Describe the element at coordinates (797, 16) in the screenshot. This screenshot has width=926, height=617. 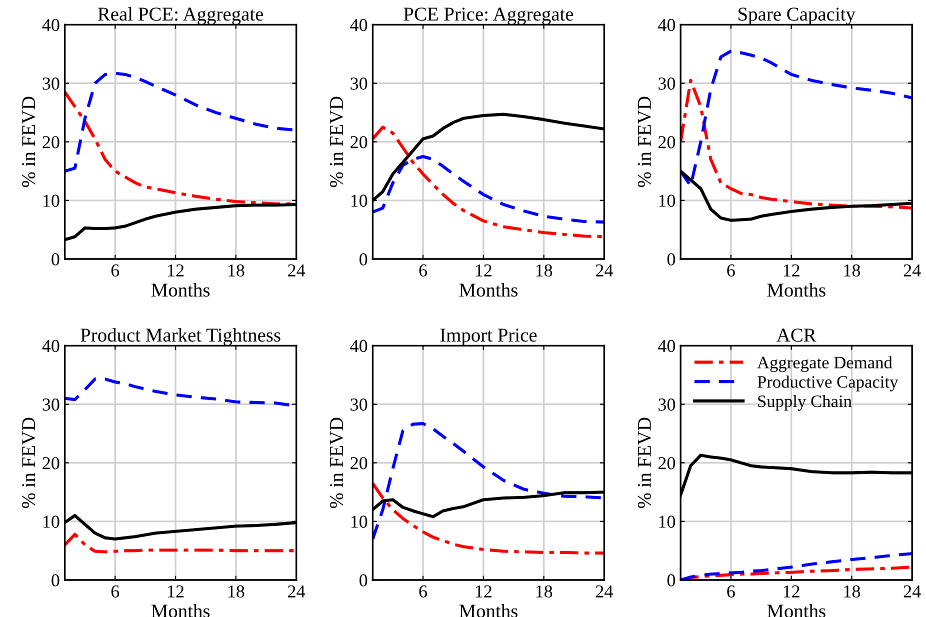
I see `chart-title: Spare Capacity` at that location.